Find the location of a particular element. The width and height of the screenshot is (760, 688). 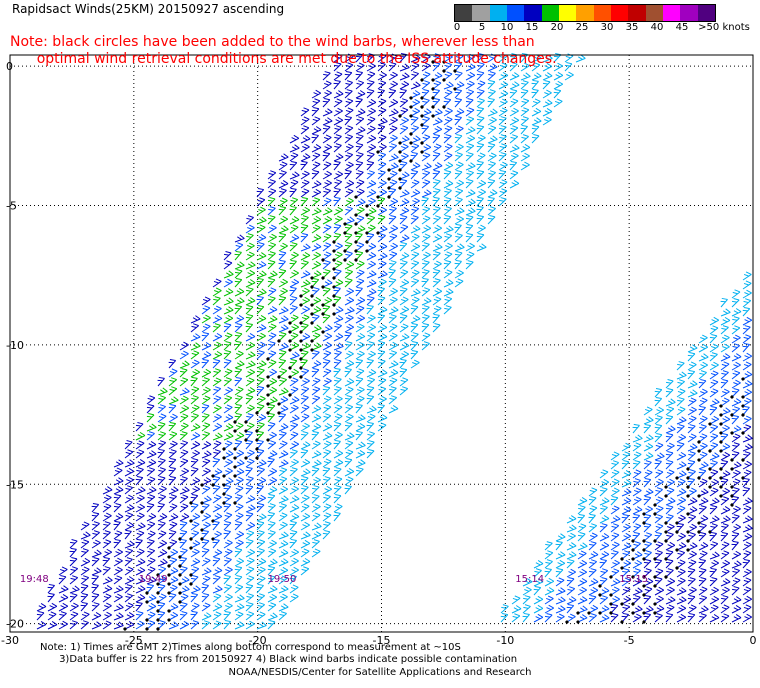

colorbar-swatch is located at coordinates (515, 13).